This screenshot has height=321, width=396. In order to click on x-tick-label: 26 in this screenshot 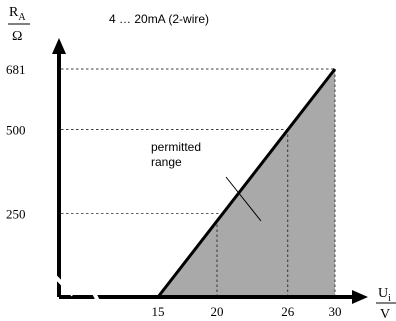, I will do `click(288, 311)`.